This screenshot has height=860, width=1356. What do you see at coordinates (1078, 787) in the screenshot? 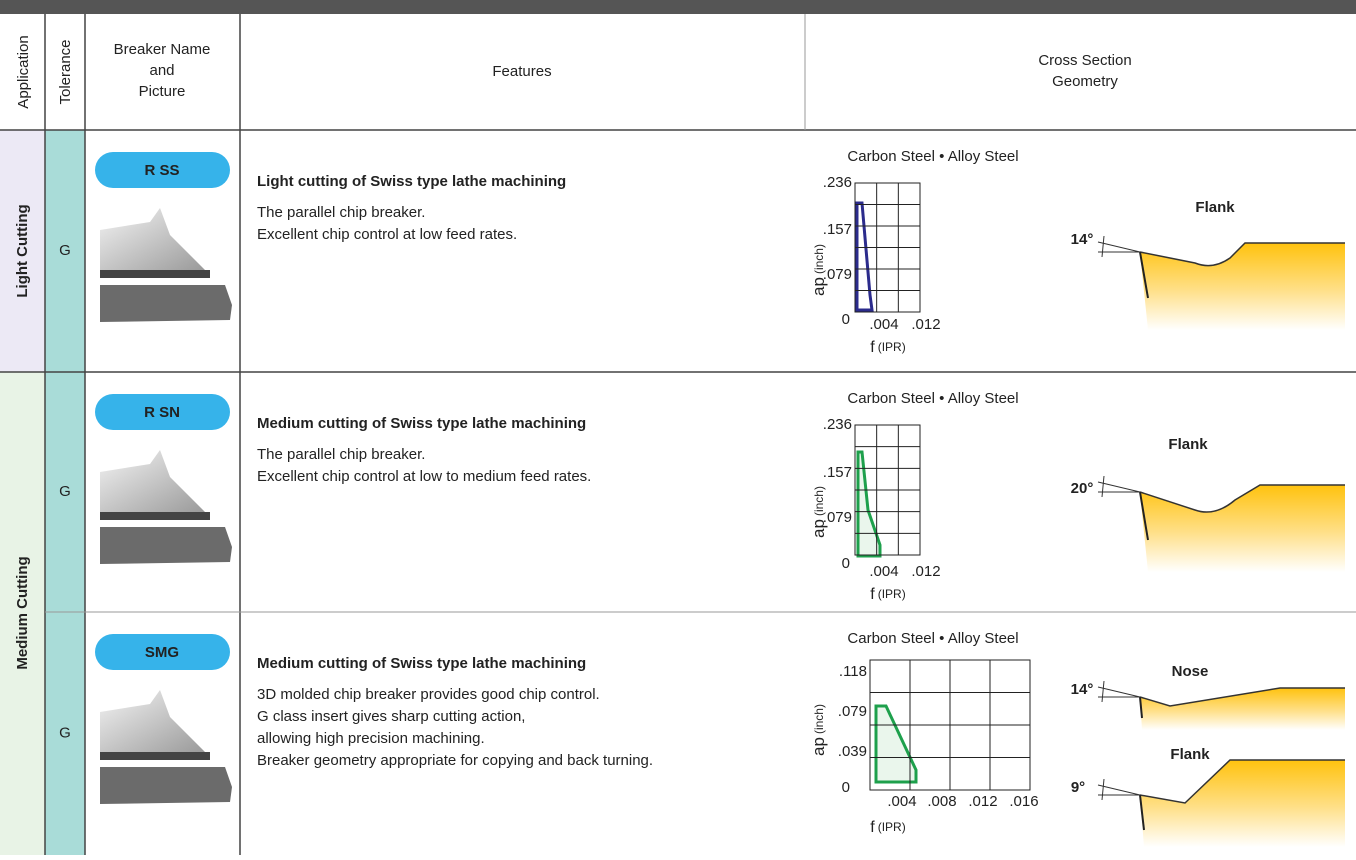
I see `geometry-angle: 9°` at bounding box center [1078, 787].